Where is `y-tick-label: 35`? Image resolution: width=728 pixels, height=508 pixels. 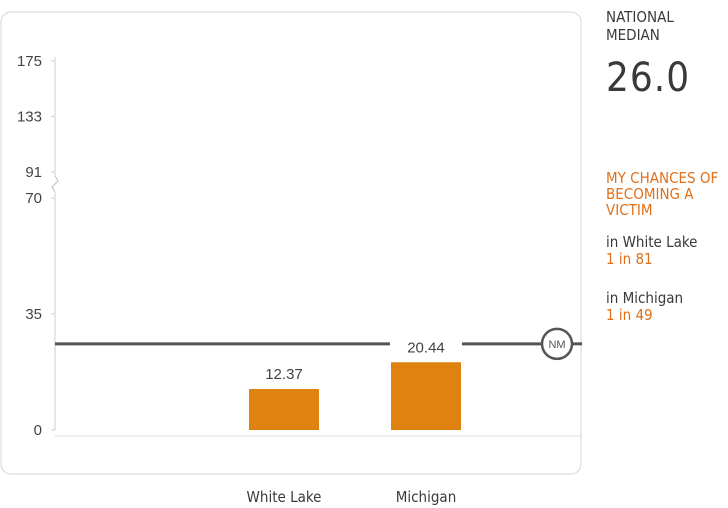 y-tick-label: 35 is located at coordinates (33, 314).